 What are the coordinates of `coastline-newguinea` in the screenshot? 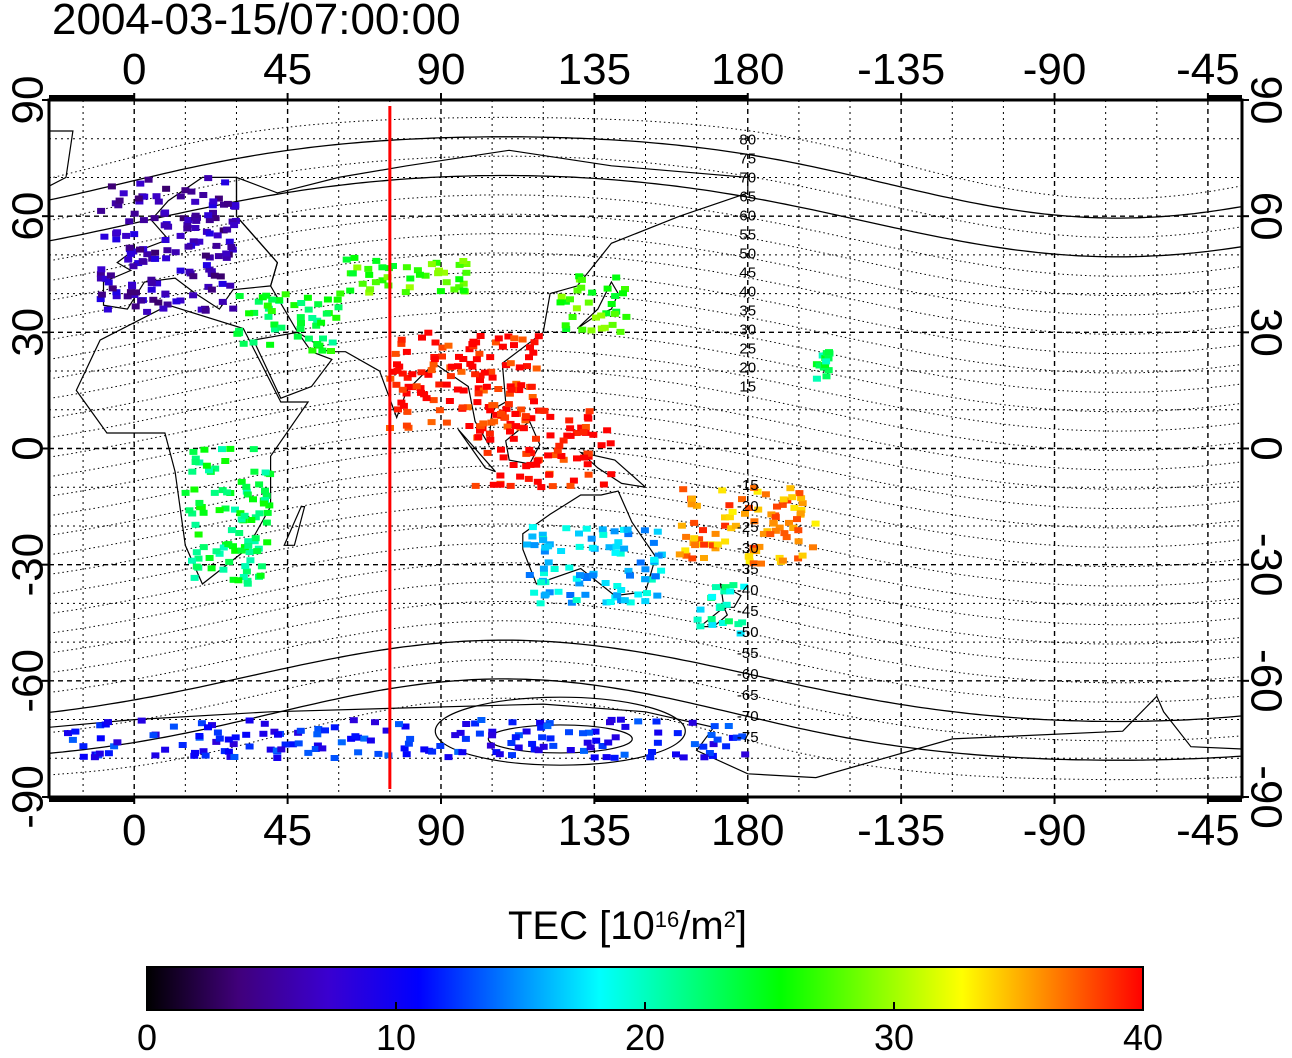 It's located at (613, 470).